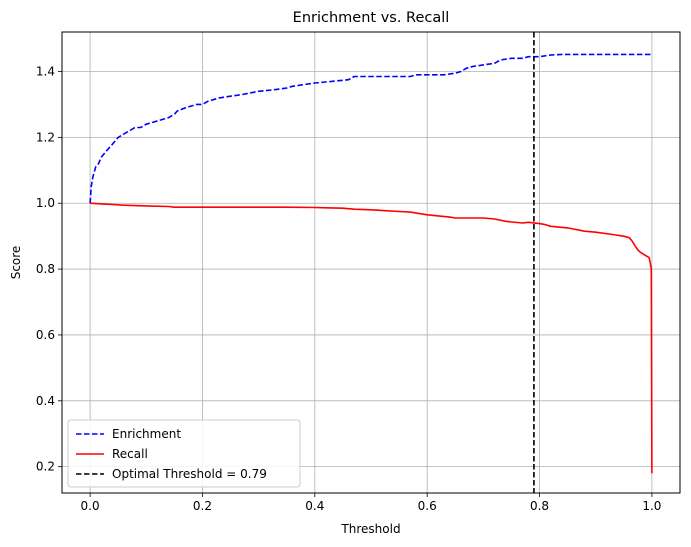 The height and width of the screenshot is (547, 691). What do you see at coordinates (539, 506) in the screenshot?
I see `x-tick-label: 0.8` at bounding box center [539, 506].